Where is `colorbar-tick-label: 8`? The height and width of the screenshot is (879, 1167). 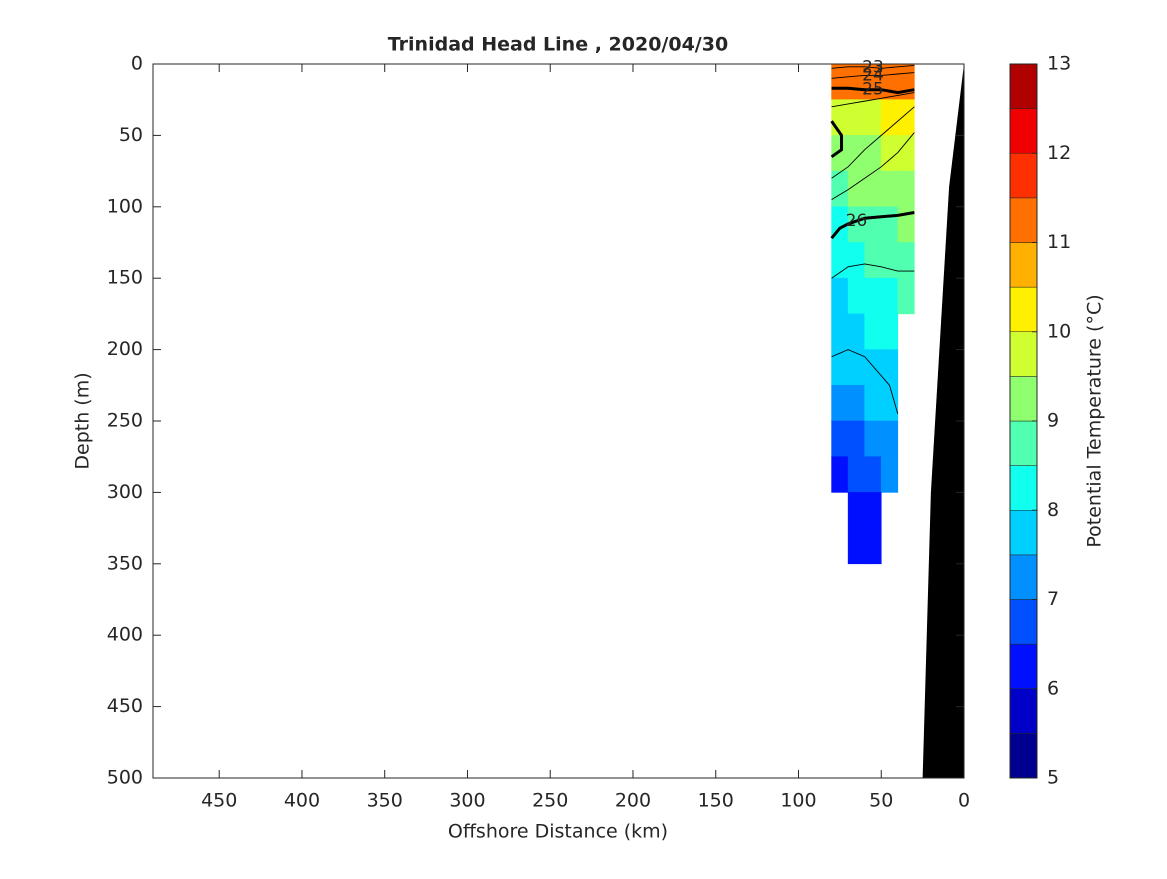
colorbar-tick-label: 8 is located at coordinates (1053, 510).